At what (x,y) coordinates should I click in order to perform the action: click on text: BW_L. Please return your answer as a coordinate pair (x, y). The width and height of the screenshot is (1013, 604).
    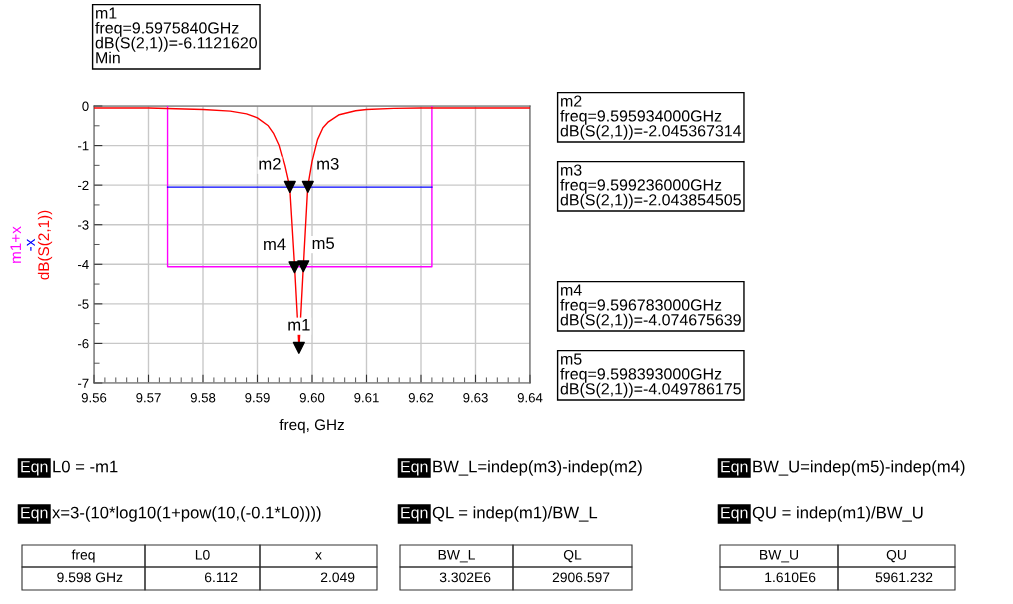
    Looking at the image, I should click on (456, 556).